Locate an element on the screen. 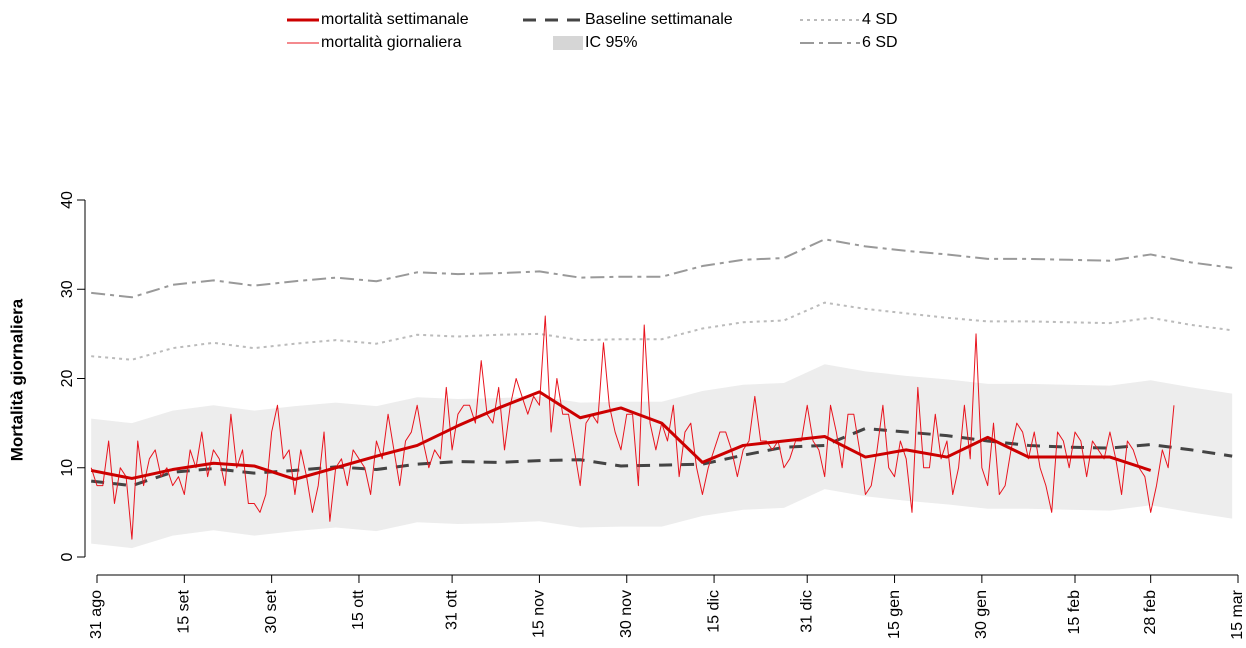 This screenshot has width=1246, height=648. x-tick-label: 15 nov is located at coordinates (539, 614).